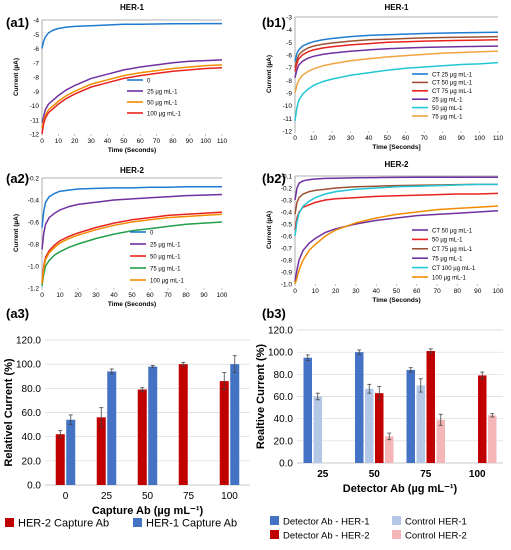 The height and width of the screenshot is (550, 511). Describe the element at coordinates (34, 179) in the screenshot. I see `y-tick-label: -0.2` at that location.